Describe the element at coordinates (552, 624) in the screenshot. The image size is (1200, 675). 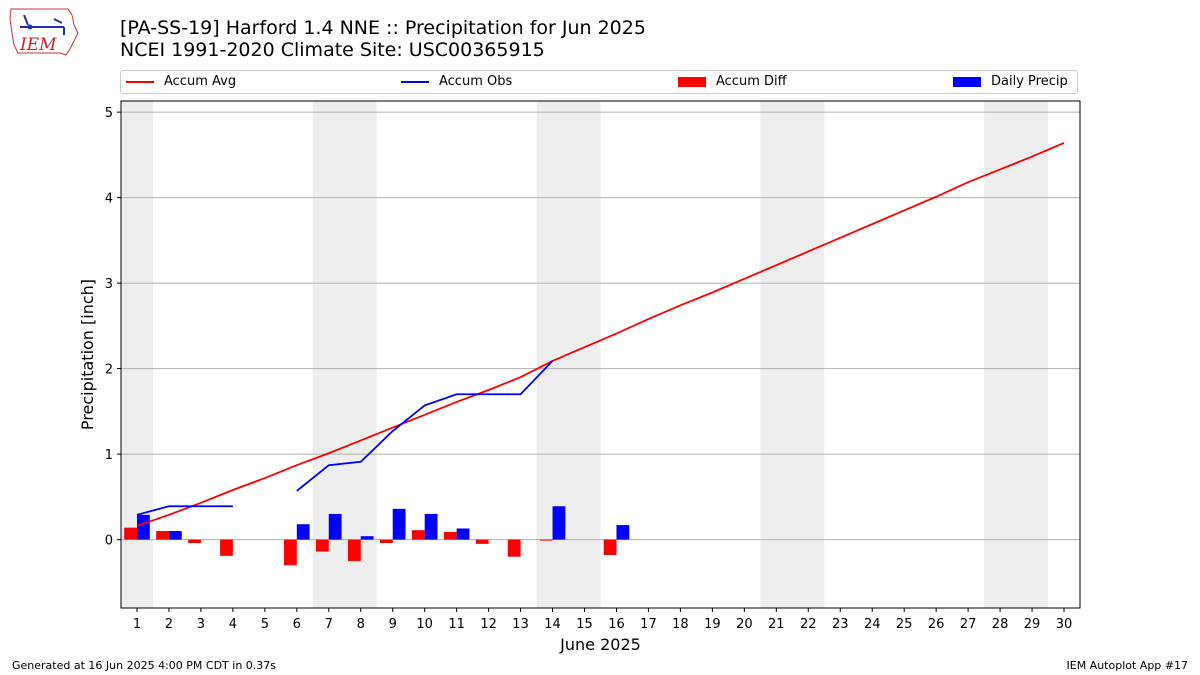
I see `x-tick-label: 14` at that location.